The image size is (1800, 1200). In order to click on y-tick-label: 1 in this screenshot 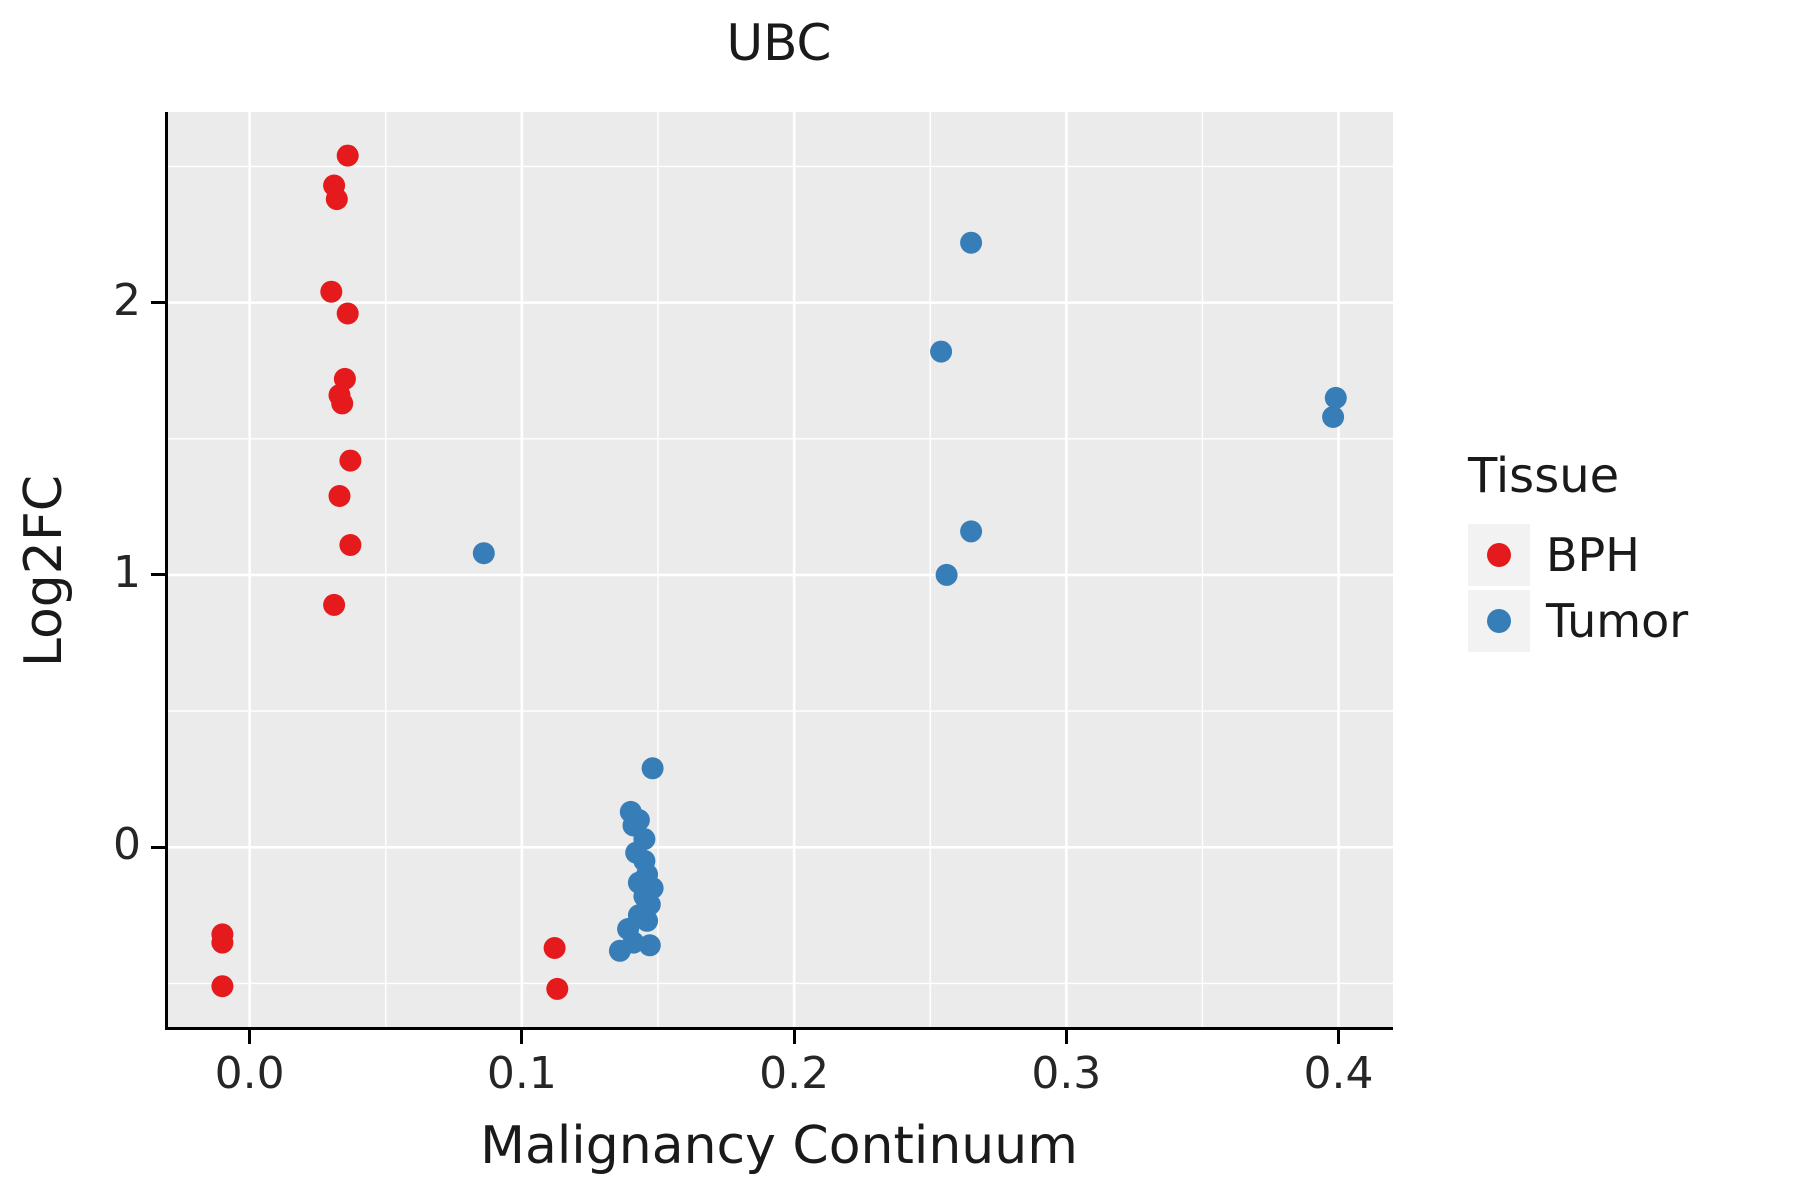, I will do `click(127, 572)`.